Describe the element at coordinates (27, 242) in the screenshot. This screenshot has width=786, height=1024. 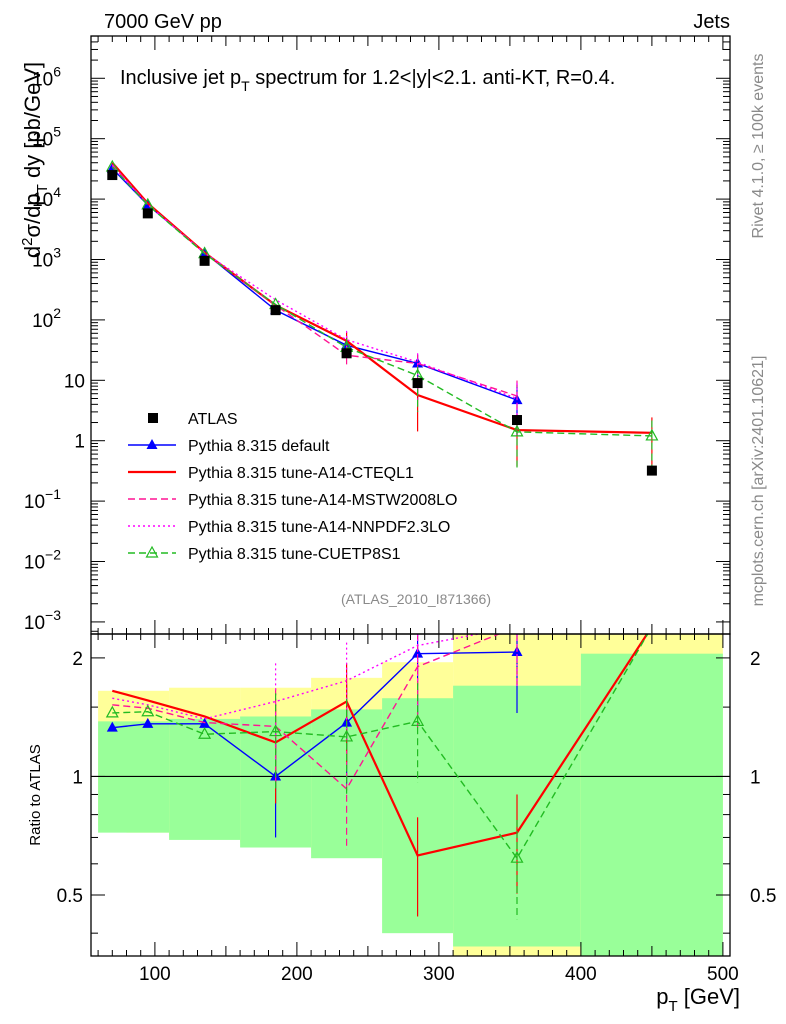
I see `ylabel-part-sup: 2` at that location.